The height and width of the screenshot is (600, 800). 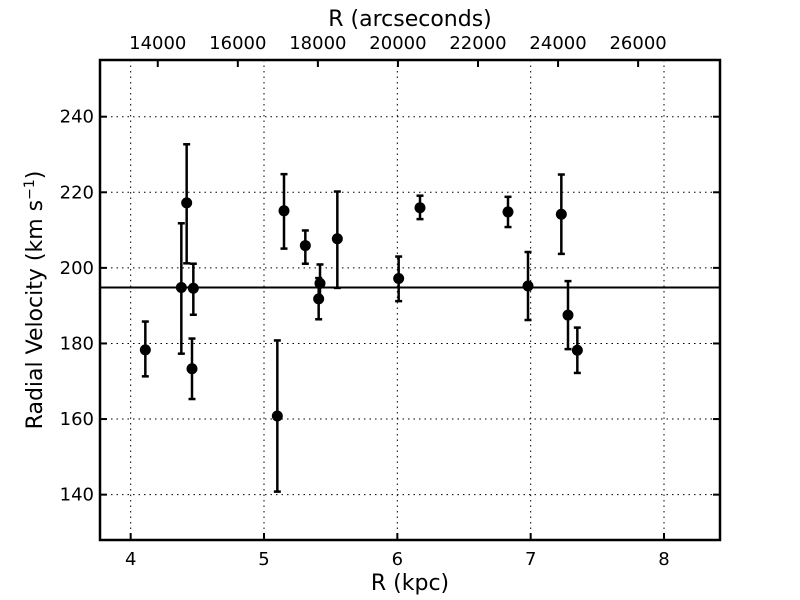 I want to click on x-tick-labels: 4 5 6 7 8, so click(x=397, y=559).